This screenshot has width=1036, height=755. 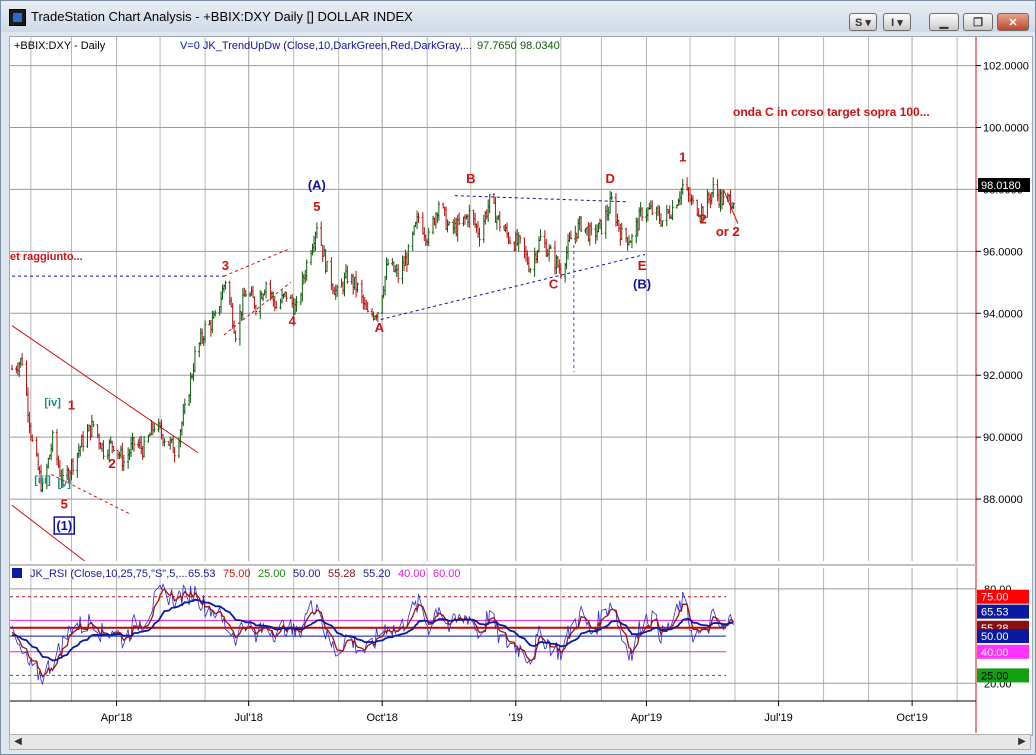 What do you see at coordinates (372, 630) in the screenshot?
I see `rsi-slow-line` at bounding box center [372, 630].